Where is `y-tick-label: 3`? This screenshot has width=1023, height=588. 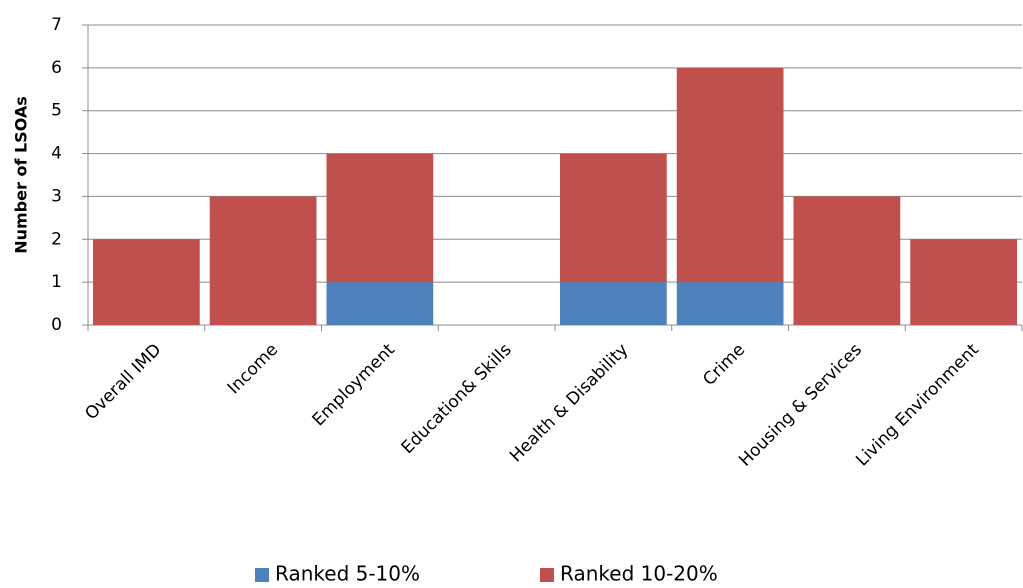
y-tick-label: 3 is located at coordinates (56, 196).